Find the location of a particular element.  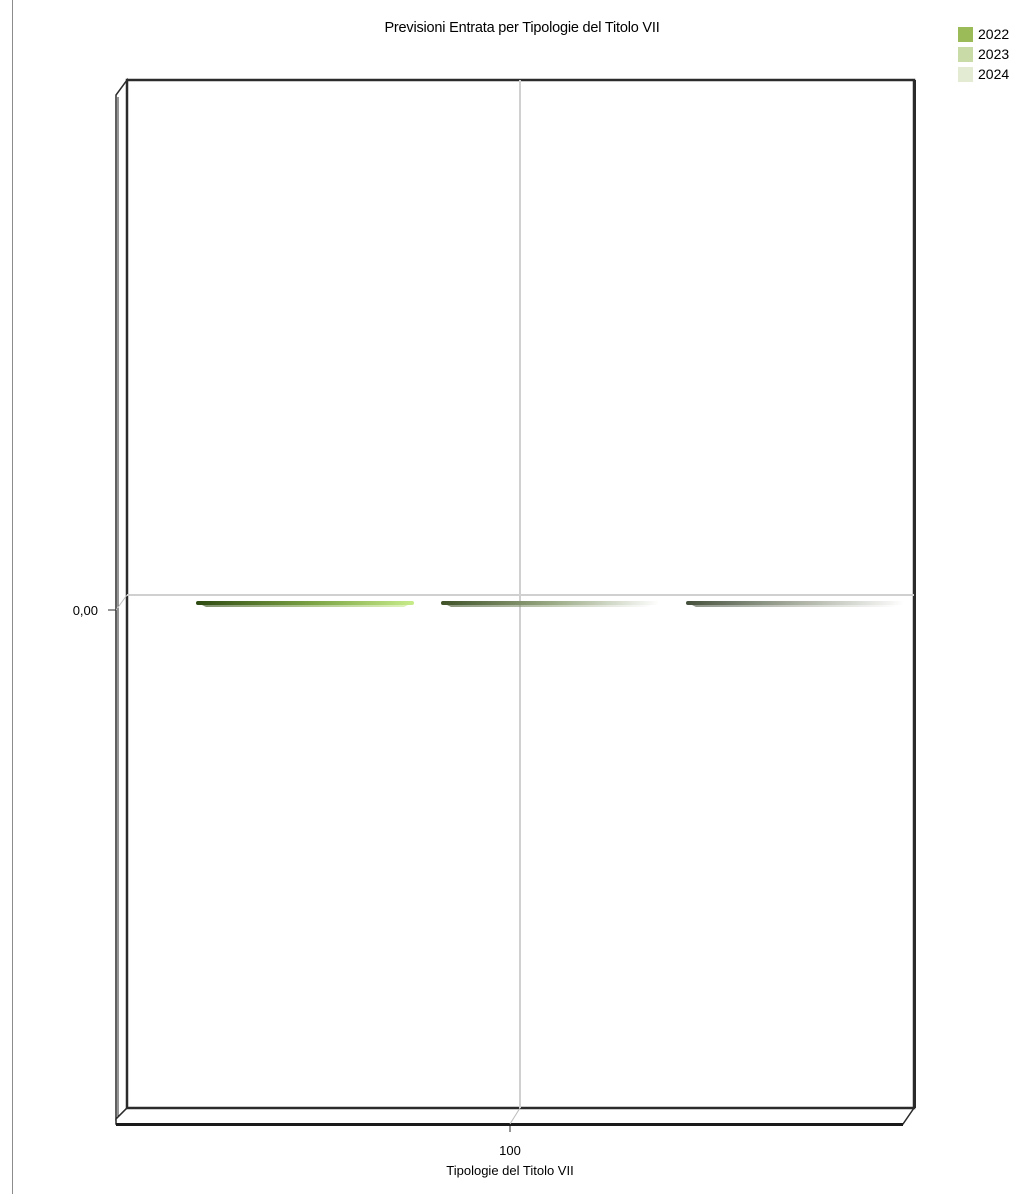

bar-shadow-2022 is located at coordinates (305, 606).